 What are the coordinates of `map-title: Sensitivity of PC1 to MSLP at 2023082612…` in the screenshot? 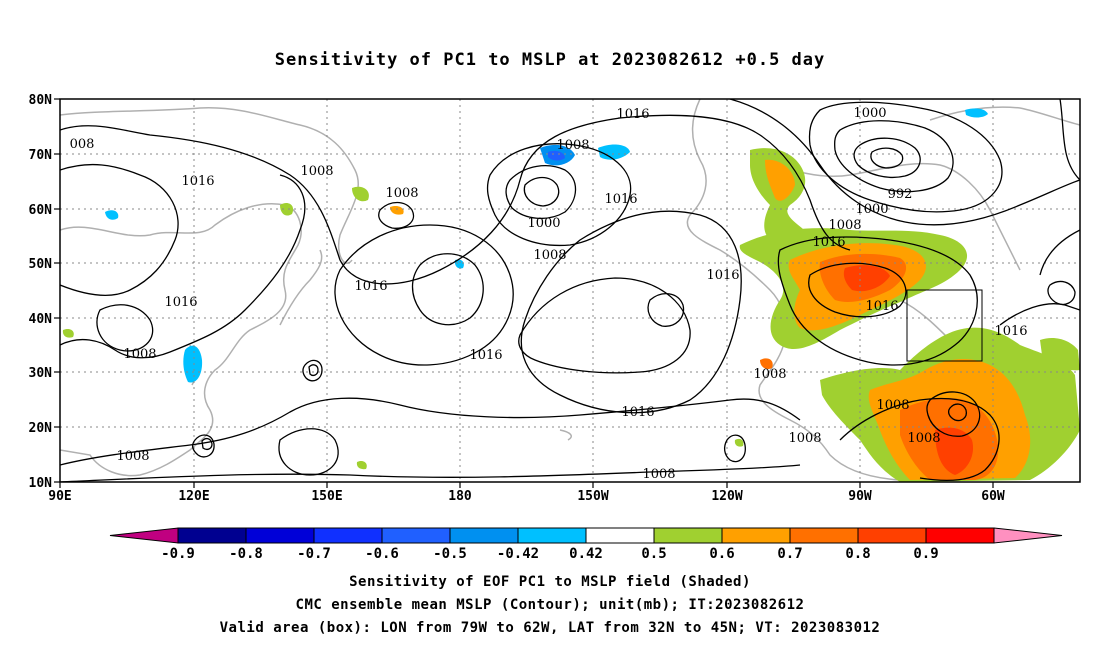 It's located at (550, 60).